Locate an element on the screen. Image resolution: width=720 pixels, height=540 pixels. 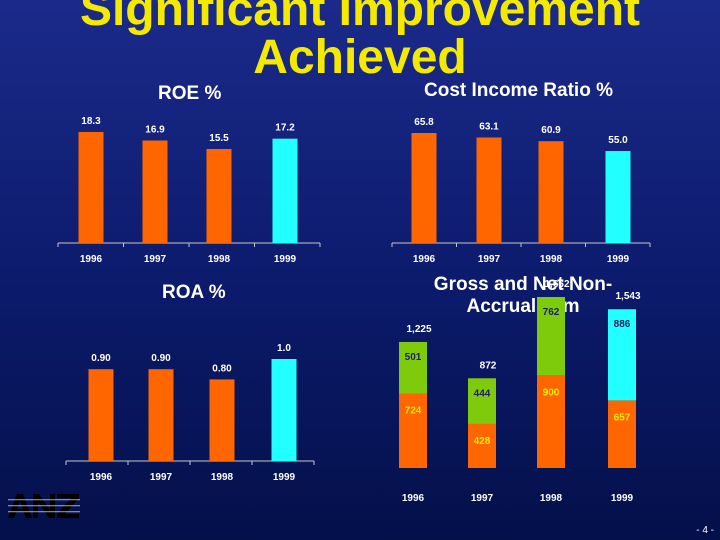
page-number: - 4 - is located at coordinates (705, 530).